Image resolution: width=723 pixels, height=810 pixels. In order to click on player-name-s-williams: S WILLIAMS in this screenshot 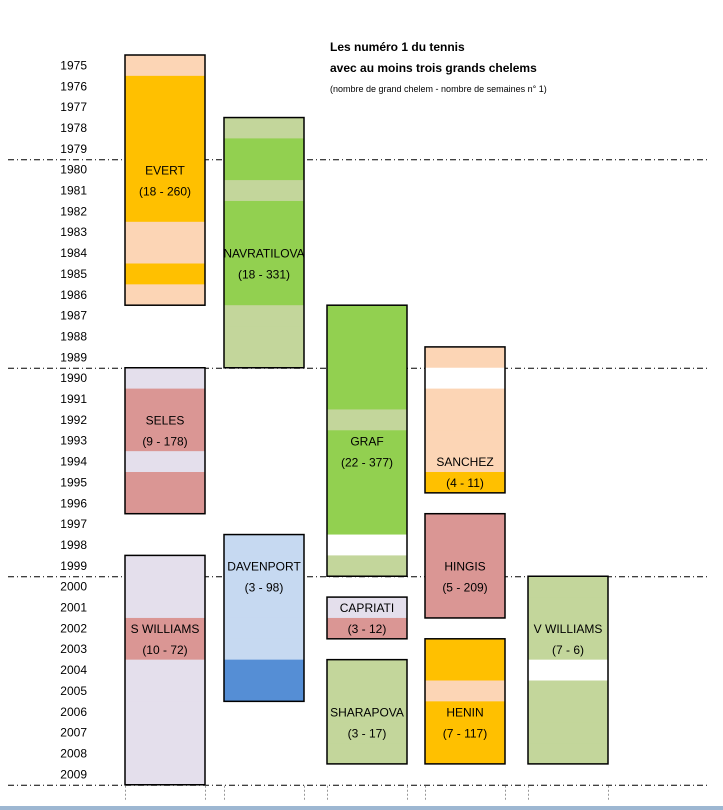, I will do `click(165, 629)`.